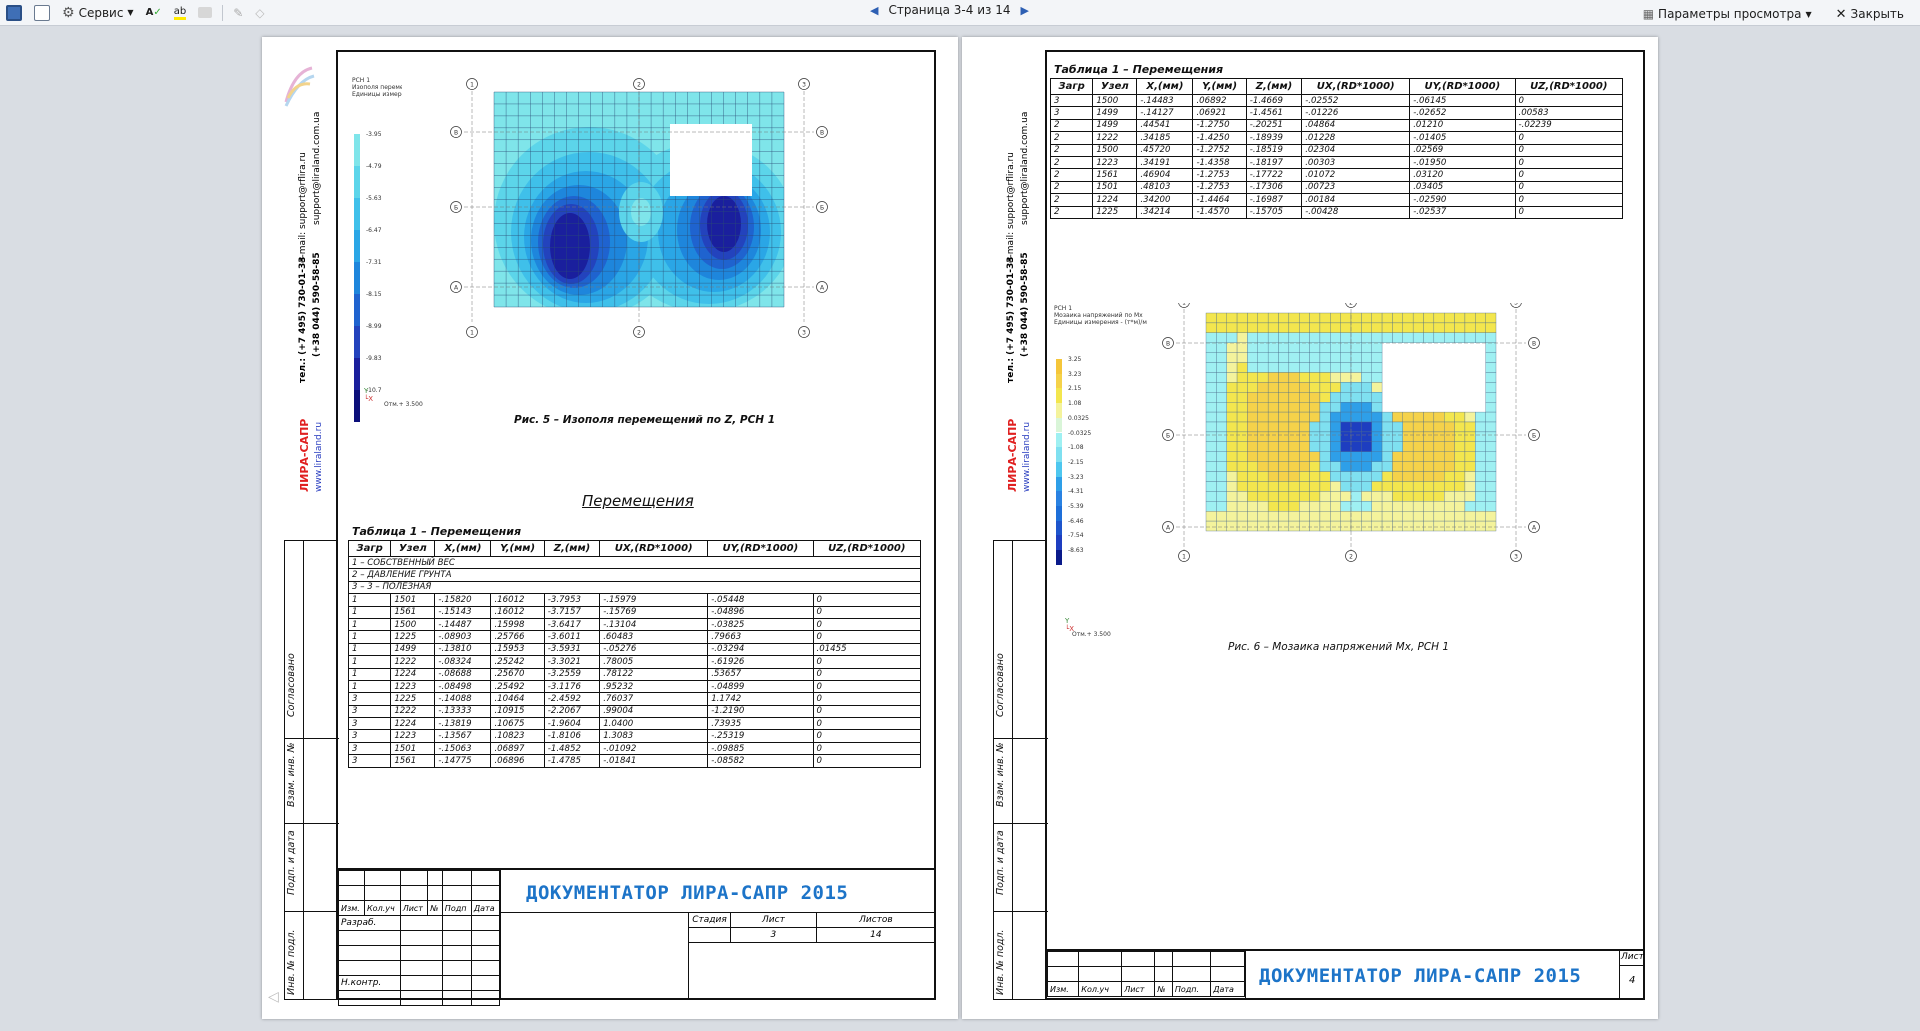 Image resolution: width=1920 pixels, height=1031 pixels. Describe the element at coordinates (1165, 150) in the screenshot. I see `table-cell: .45720` at that location.